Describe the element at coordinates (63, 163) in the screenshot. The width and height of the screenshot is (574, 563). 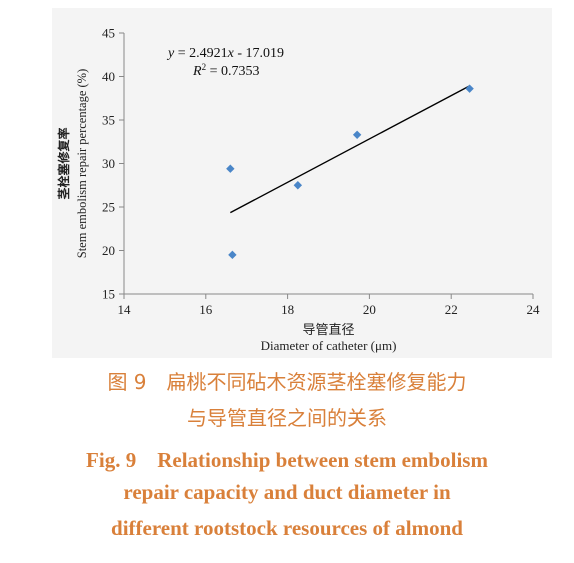
I see `y-axis-title-zh: 茎栓塞修复率` at that location.